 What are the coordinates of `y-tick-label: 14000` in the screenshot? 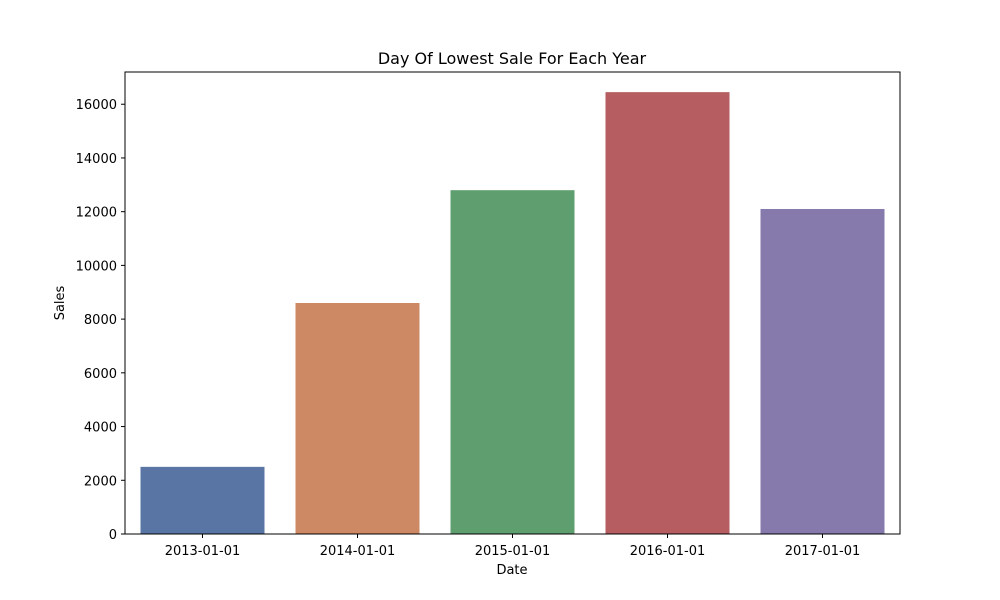 It's located at (96, 159).